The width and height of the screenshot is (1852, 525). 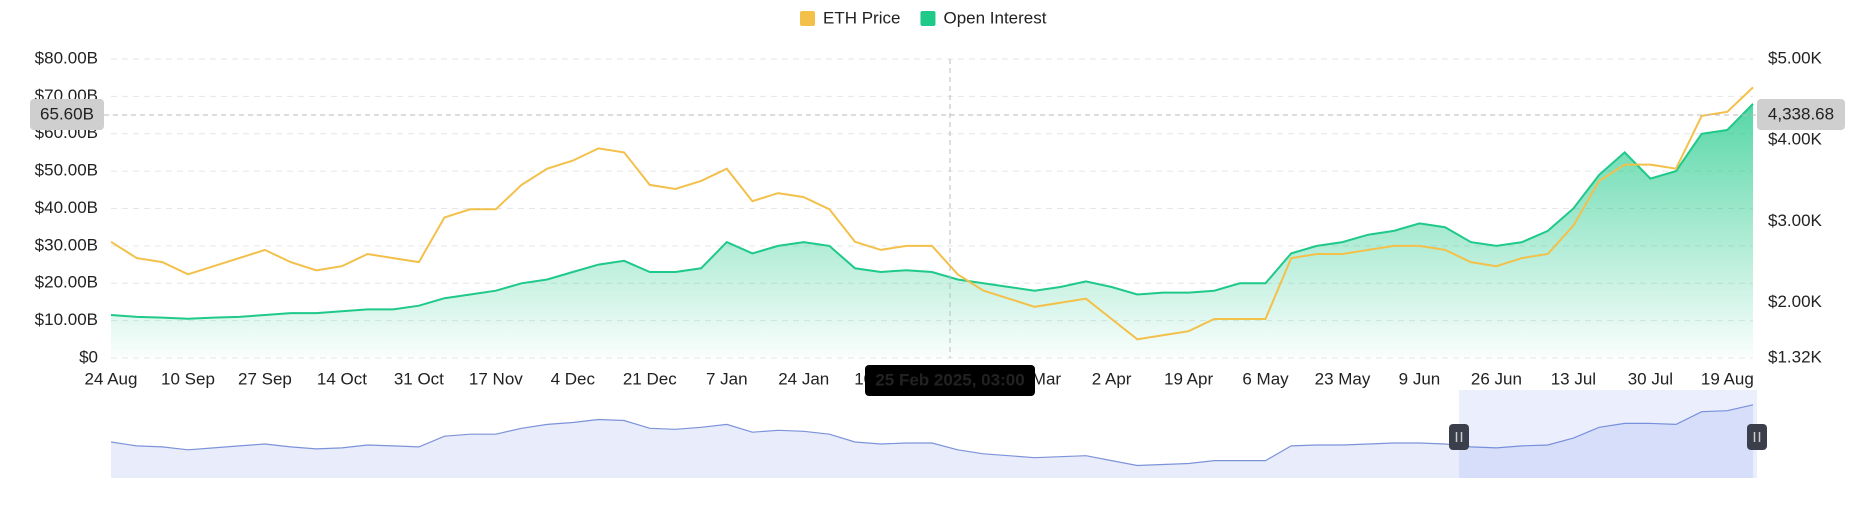 I want to click on navigator-selection, so click(x=1608, y=434).